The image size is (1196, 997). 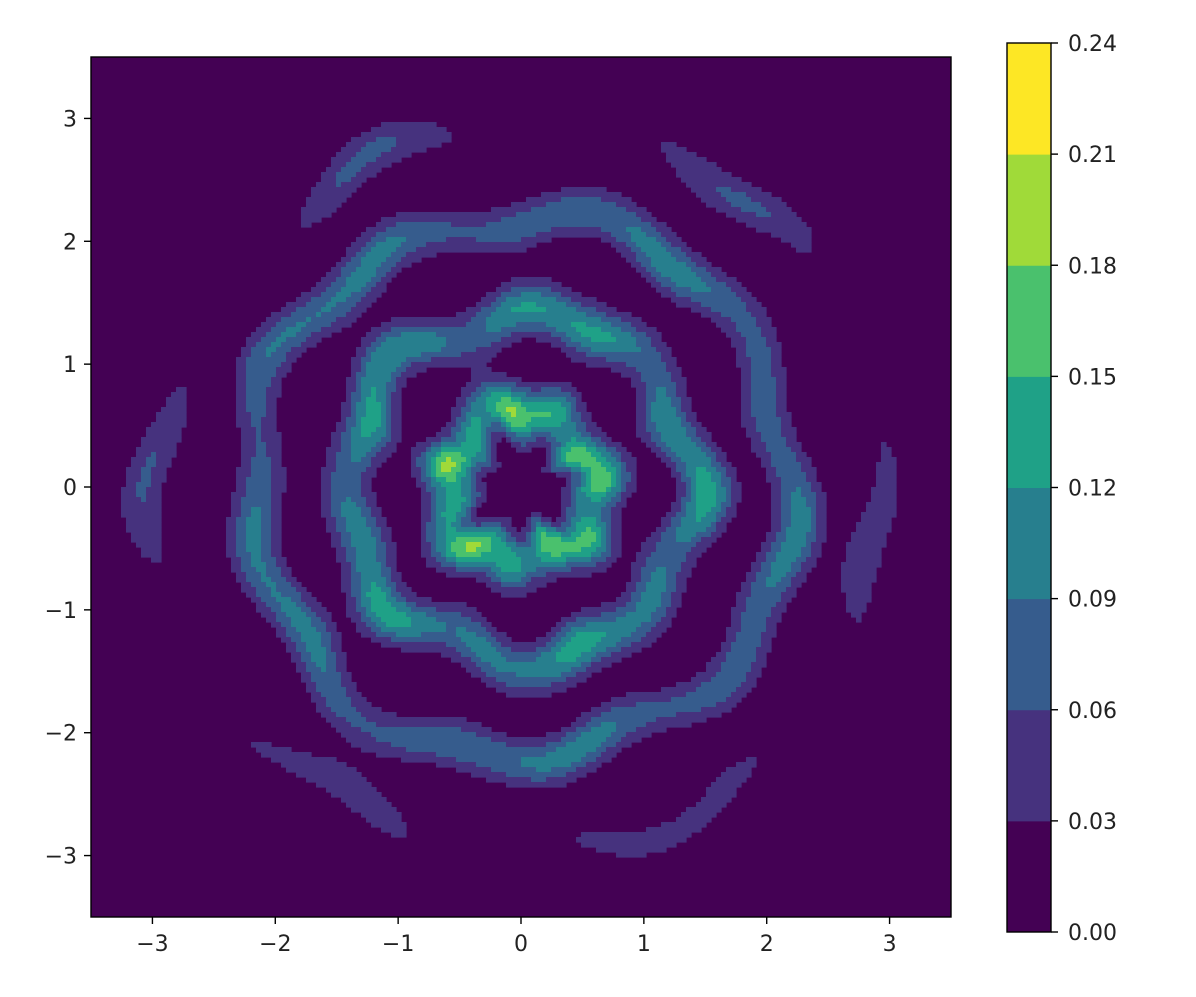 I want to click on colorbar-band, so click(x=1029, y=654).